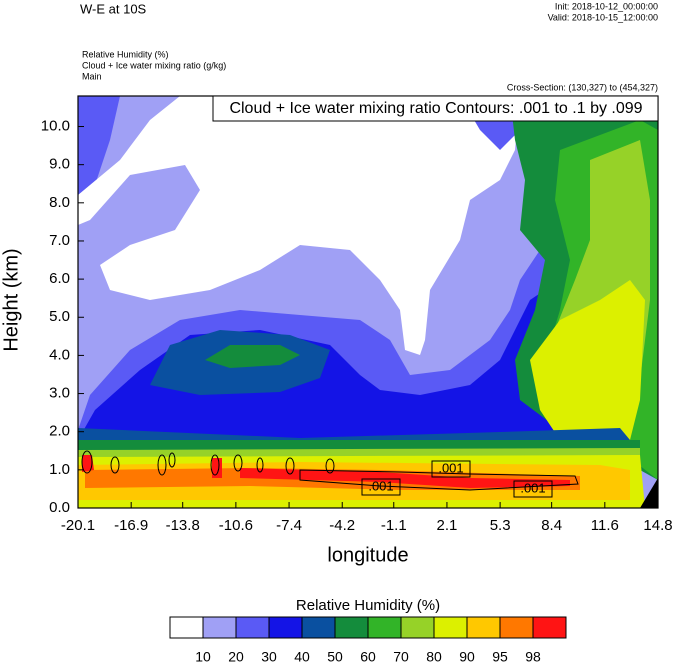 The image size is (674, 667). What do you see at coordinates (605, 525) in the screenshot?
I see `x-tick-label: 11.6` at bounding box center [605, 525].